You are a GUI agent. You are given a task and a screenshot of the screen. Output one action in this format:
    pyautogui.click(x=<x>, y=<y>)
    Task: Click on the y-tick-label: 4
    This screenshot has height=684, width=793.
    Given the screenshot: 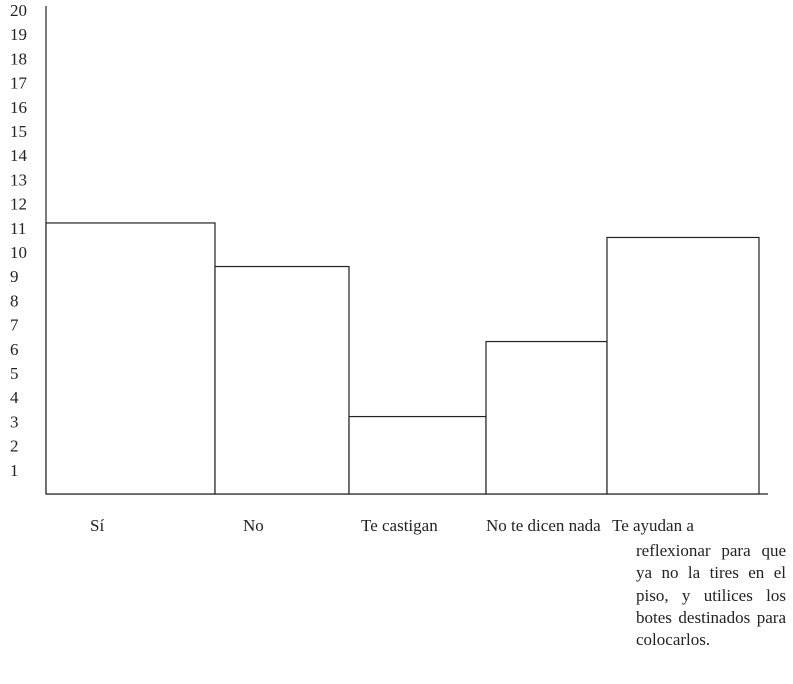 What is the action you would take?
    pyautogui.click(x=14, y=397)
    